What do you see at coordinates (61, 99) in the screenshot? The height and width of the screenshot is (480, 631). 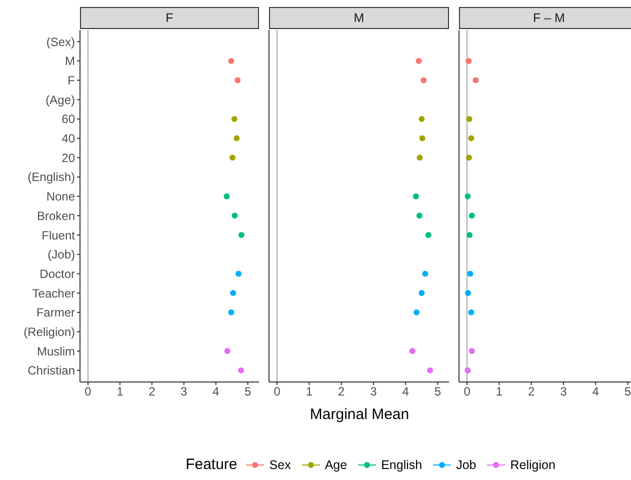 I see `y-tick-label: (Age)` at bounding box center [61, 99].